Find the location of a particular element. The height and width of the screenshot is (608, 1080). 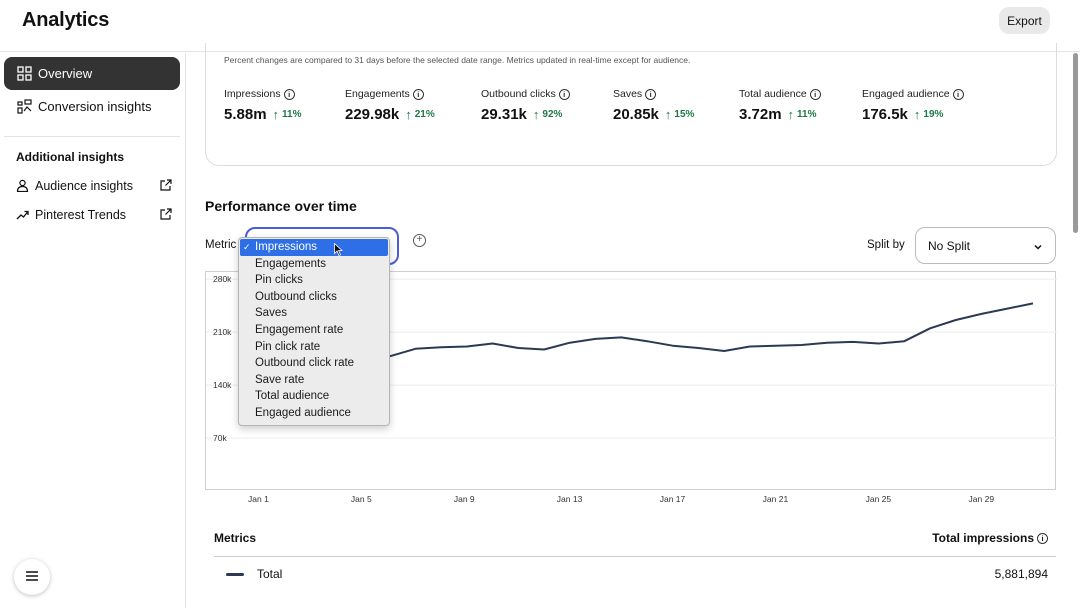

metric-label: Outbound clicks is located at coordinates (518, 94).